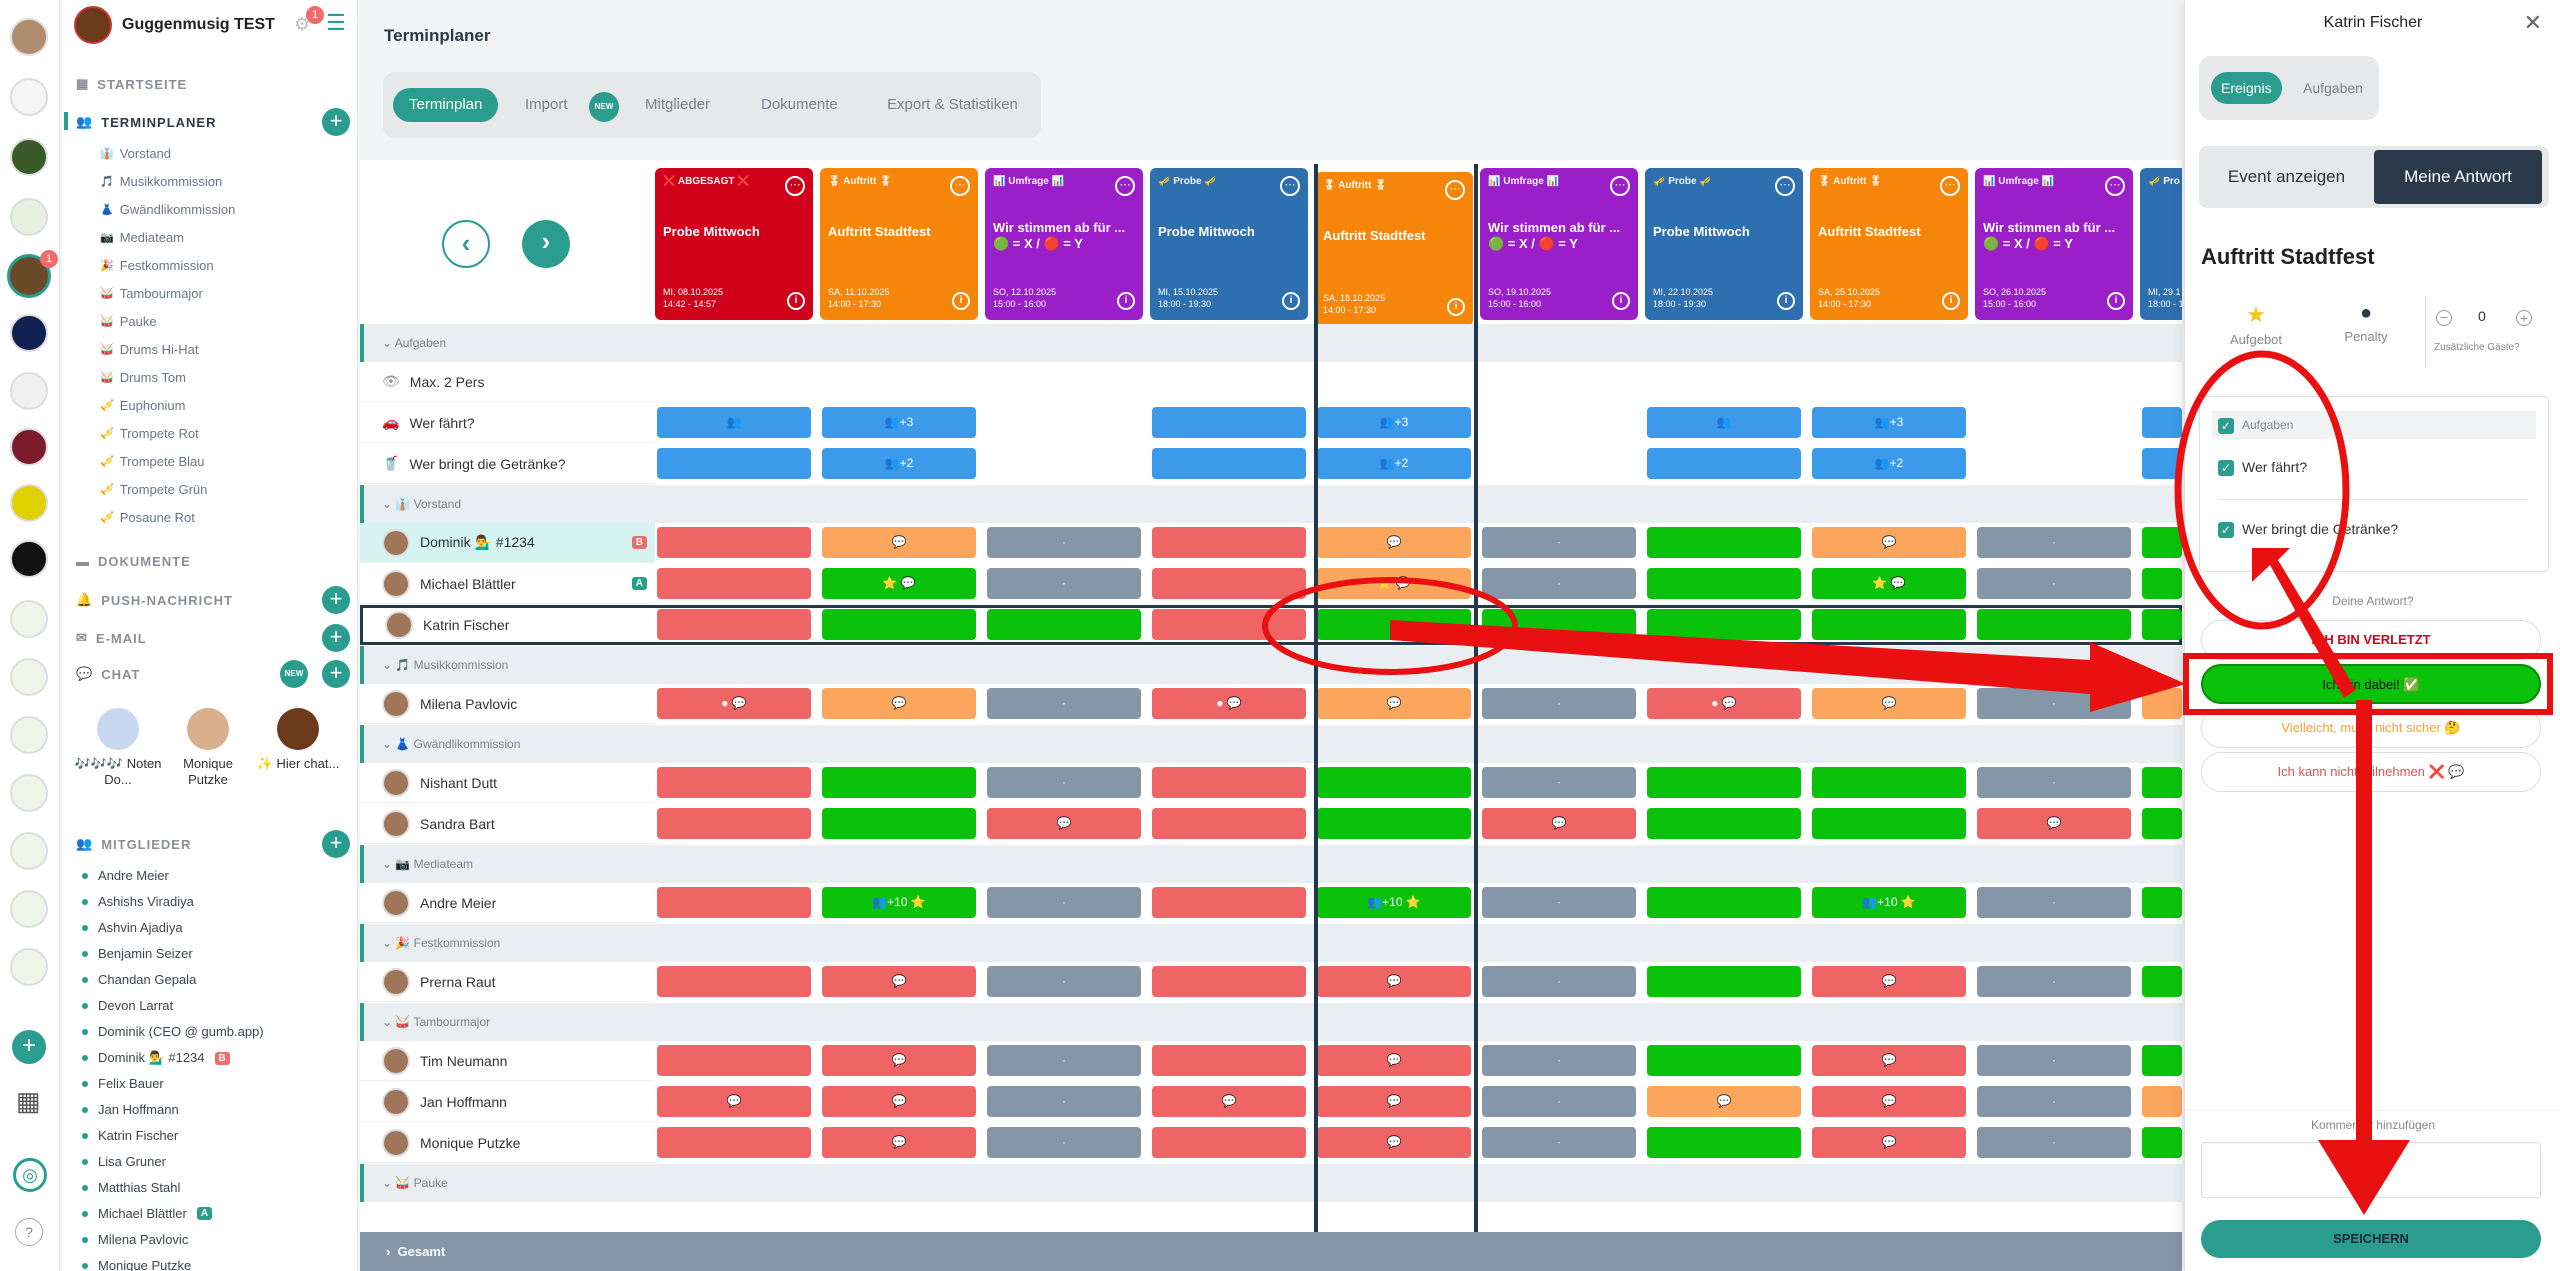  I want to click on next-icon: ›, so click(546, 244).